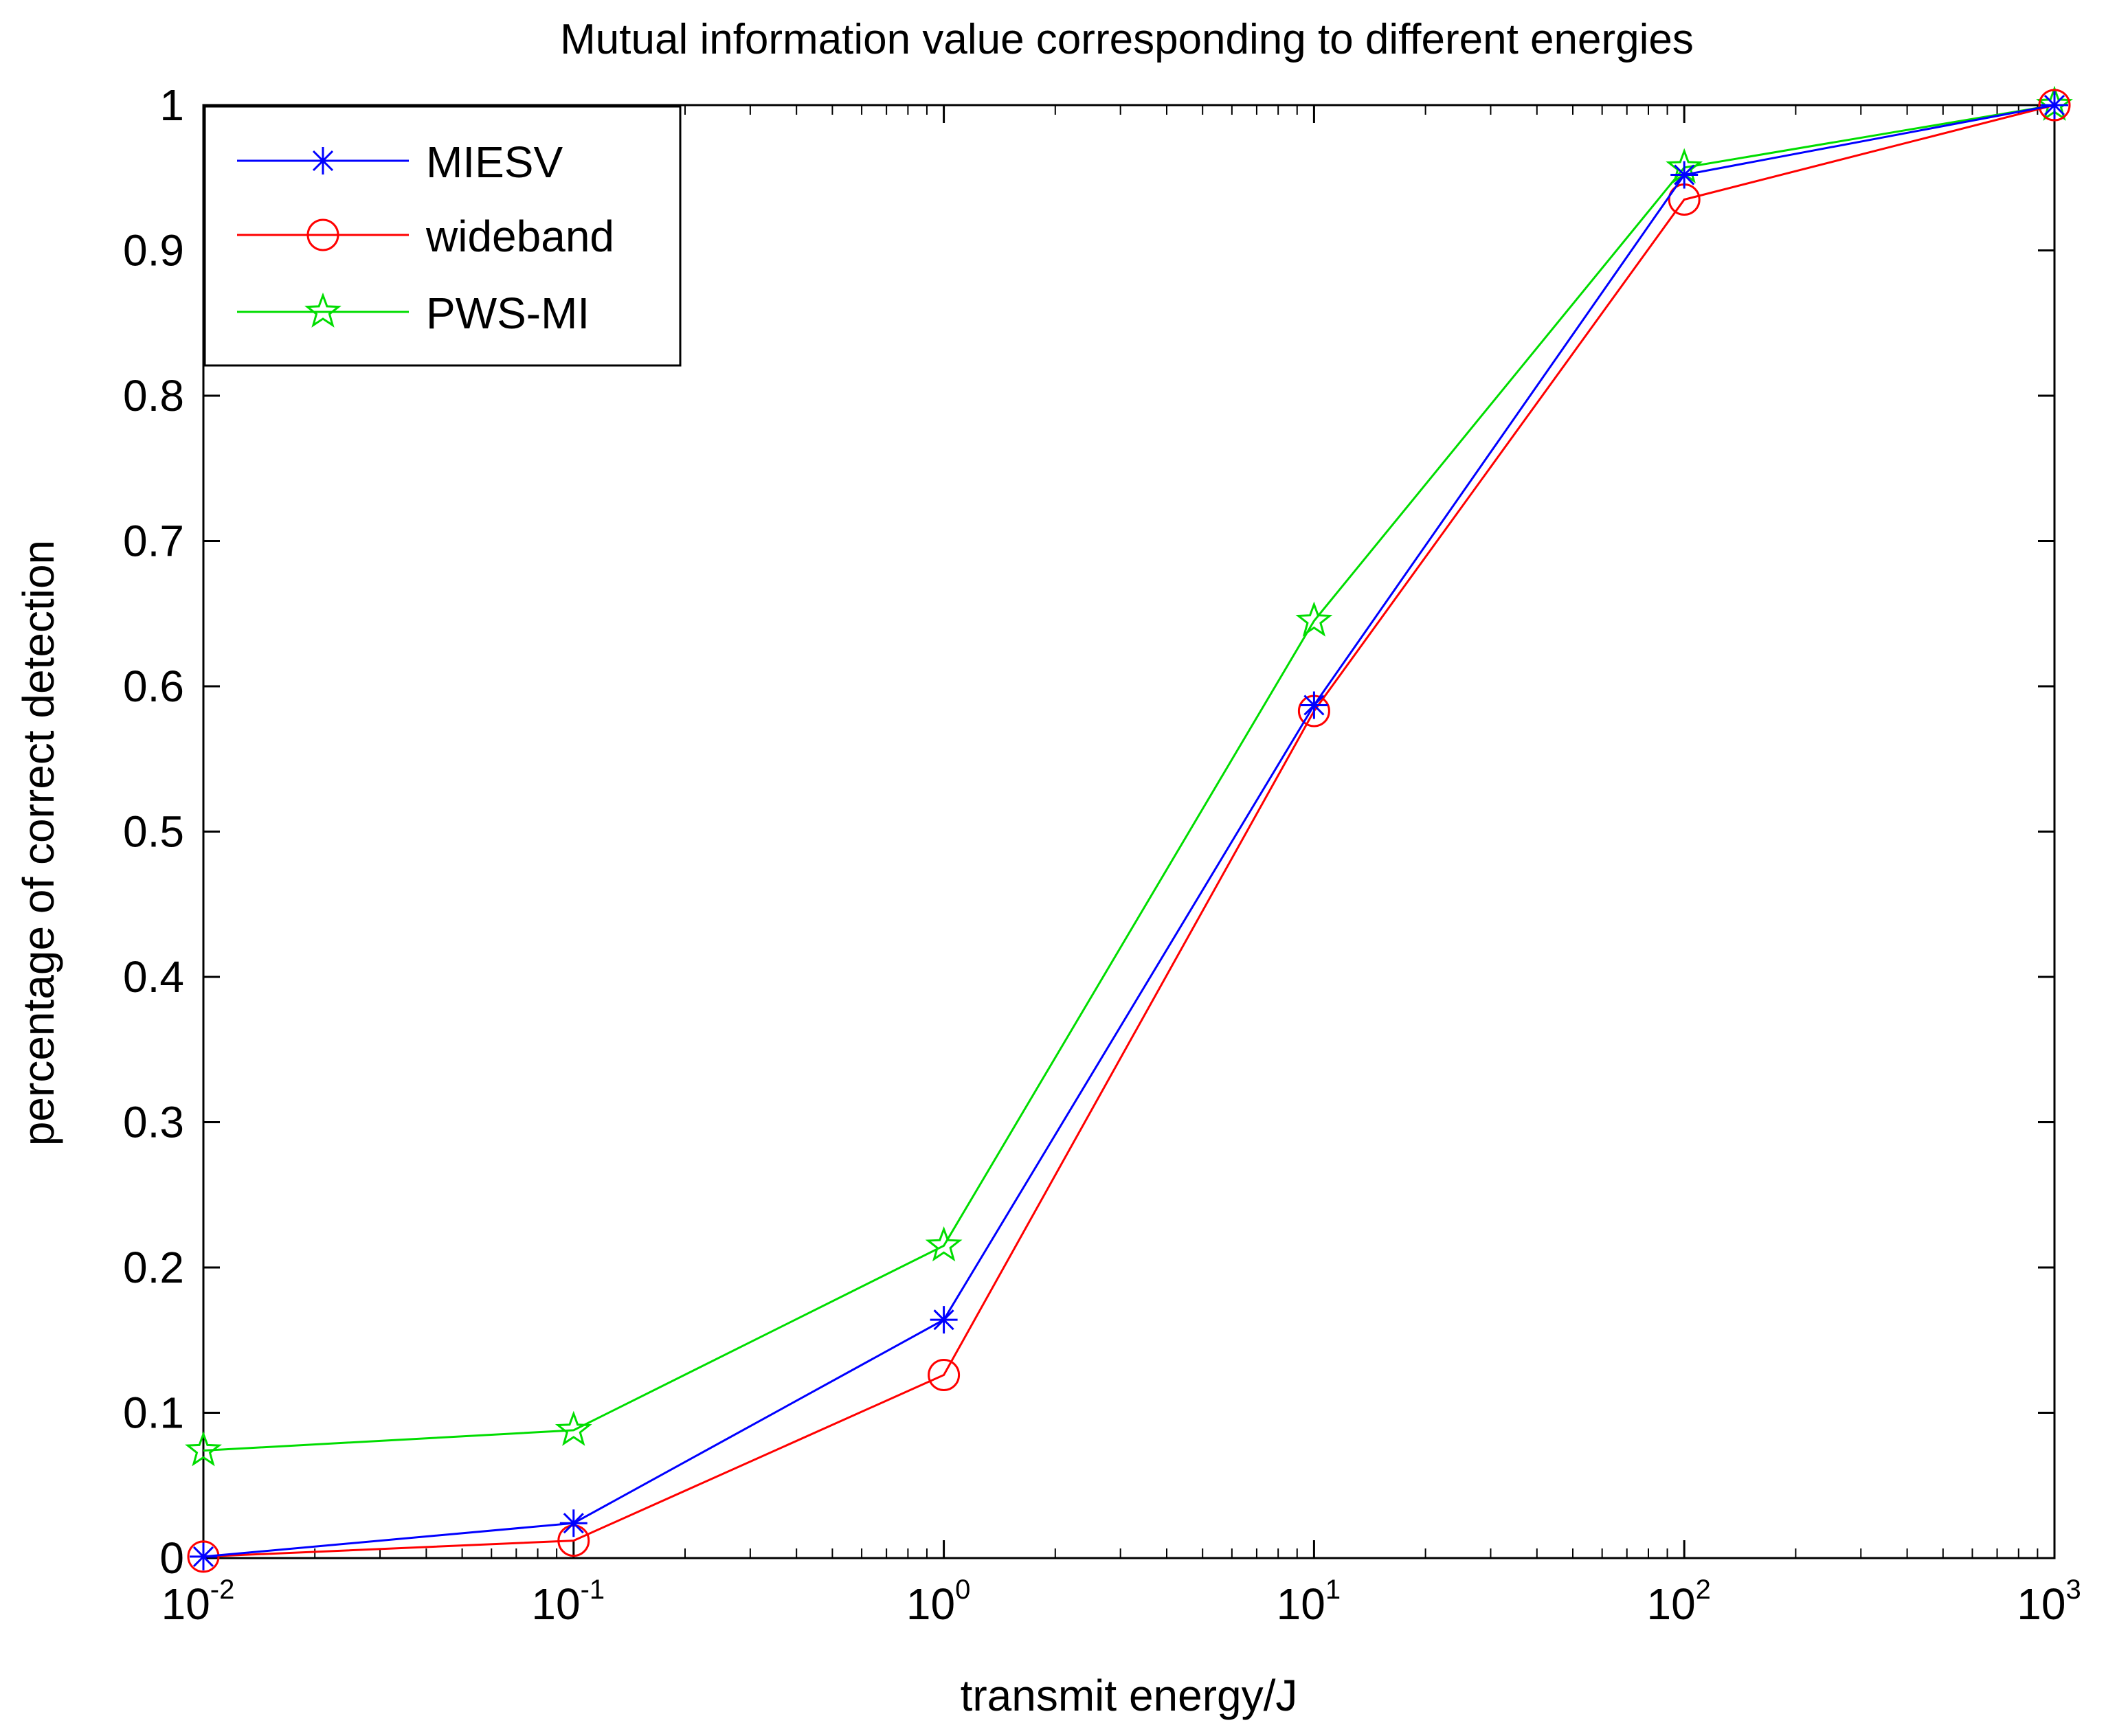  I want to click on y-tick-label: 0.6, so click(153, 686).